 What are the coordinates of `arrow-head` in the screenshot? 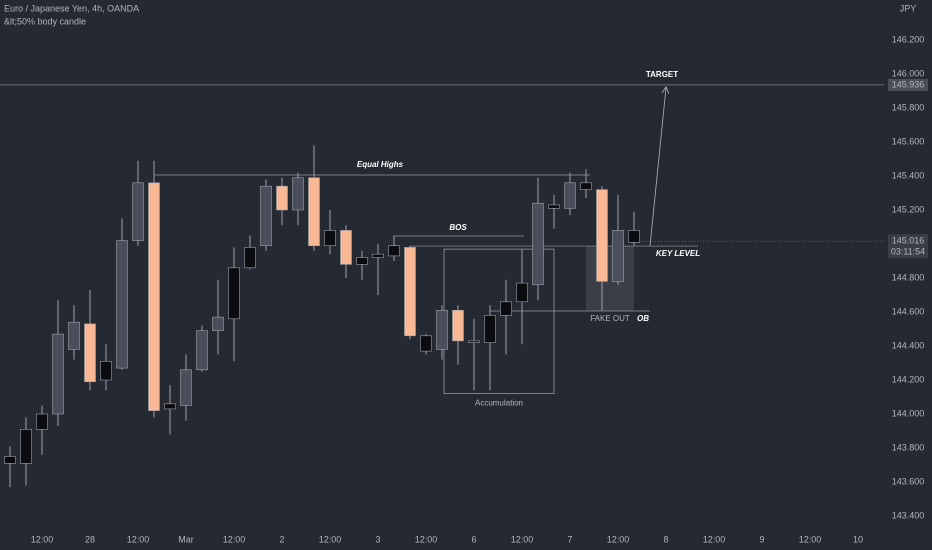 It's located at (665, 90).